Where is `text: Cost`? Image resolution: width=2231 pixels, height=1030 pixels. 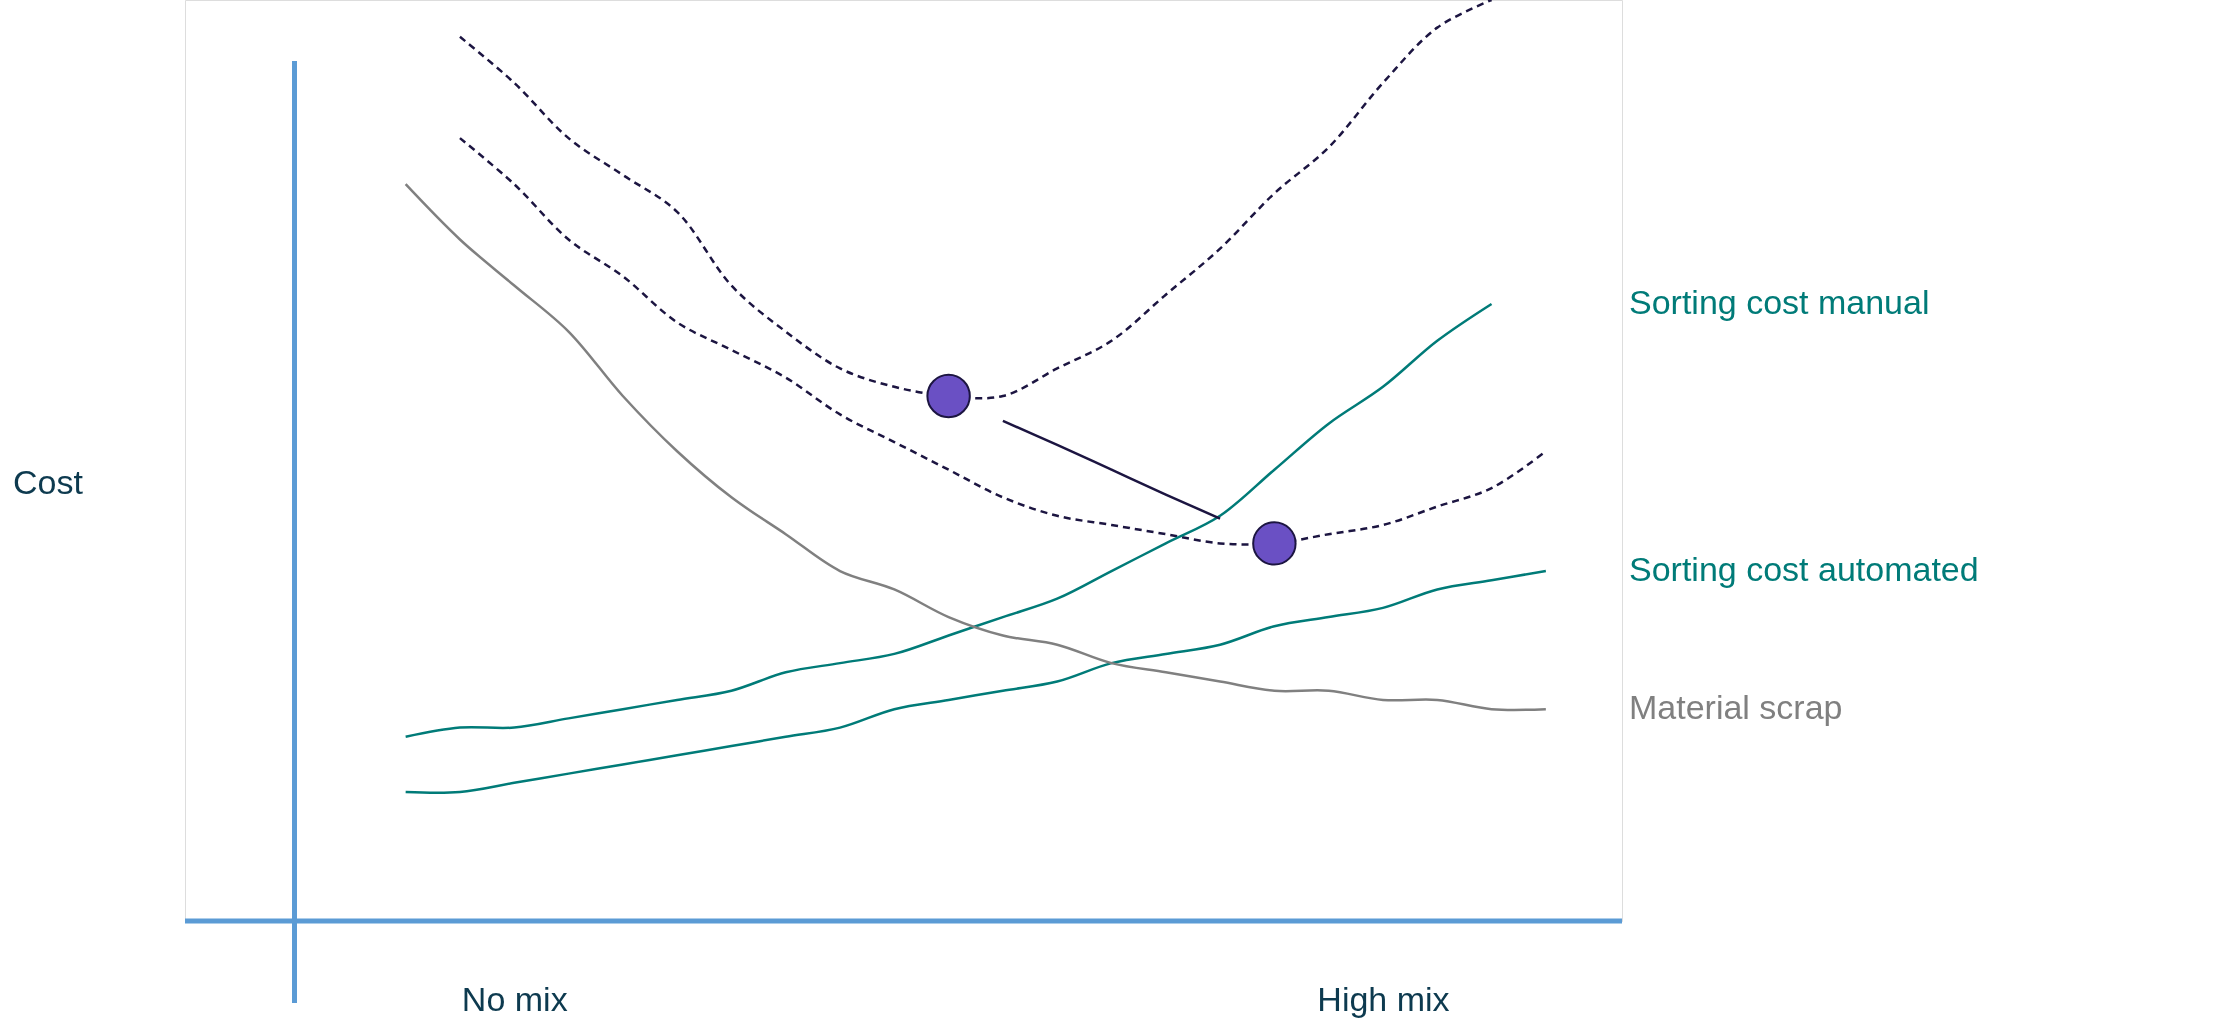 text: Cost is located at coordinates (48, 482).